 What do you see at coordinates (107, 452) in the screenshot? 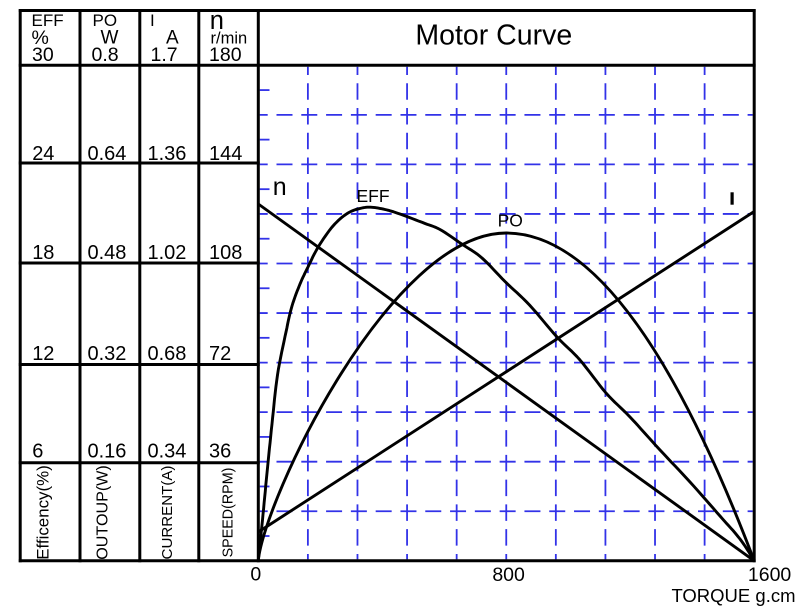
I see `svg-text: 0.16` at bounding box center [107, 452].